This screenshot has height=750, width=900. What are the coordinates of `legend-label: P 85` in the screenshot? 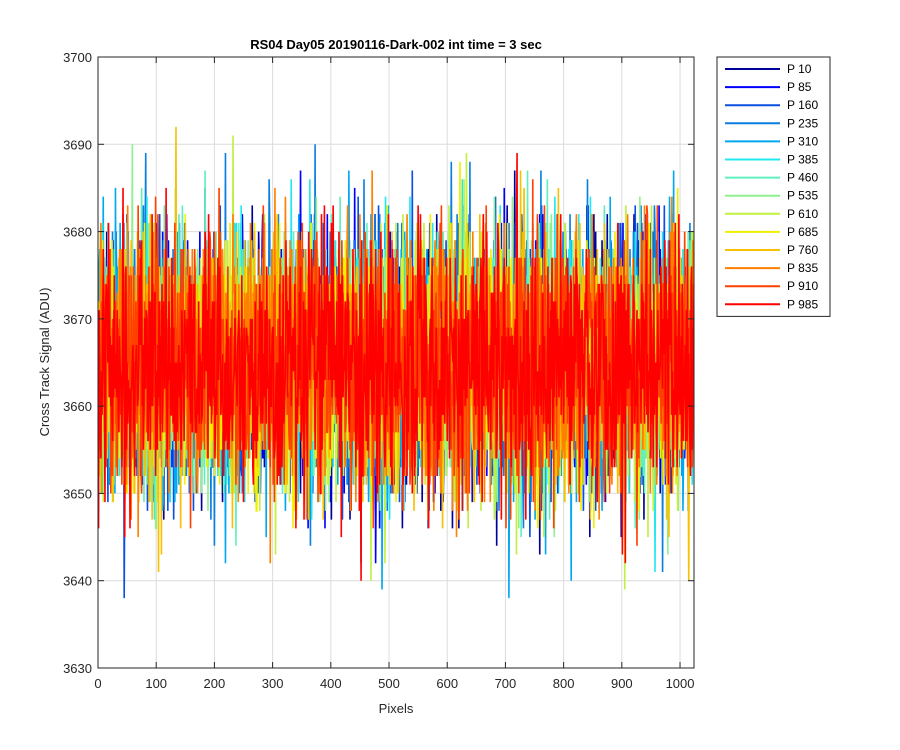 It's located at (799, 87).